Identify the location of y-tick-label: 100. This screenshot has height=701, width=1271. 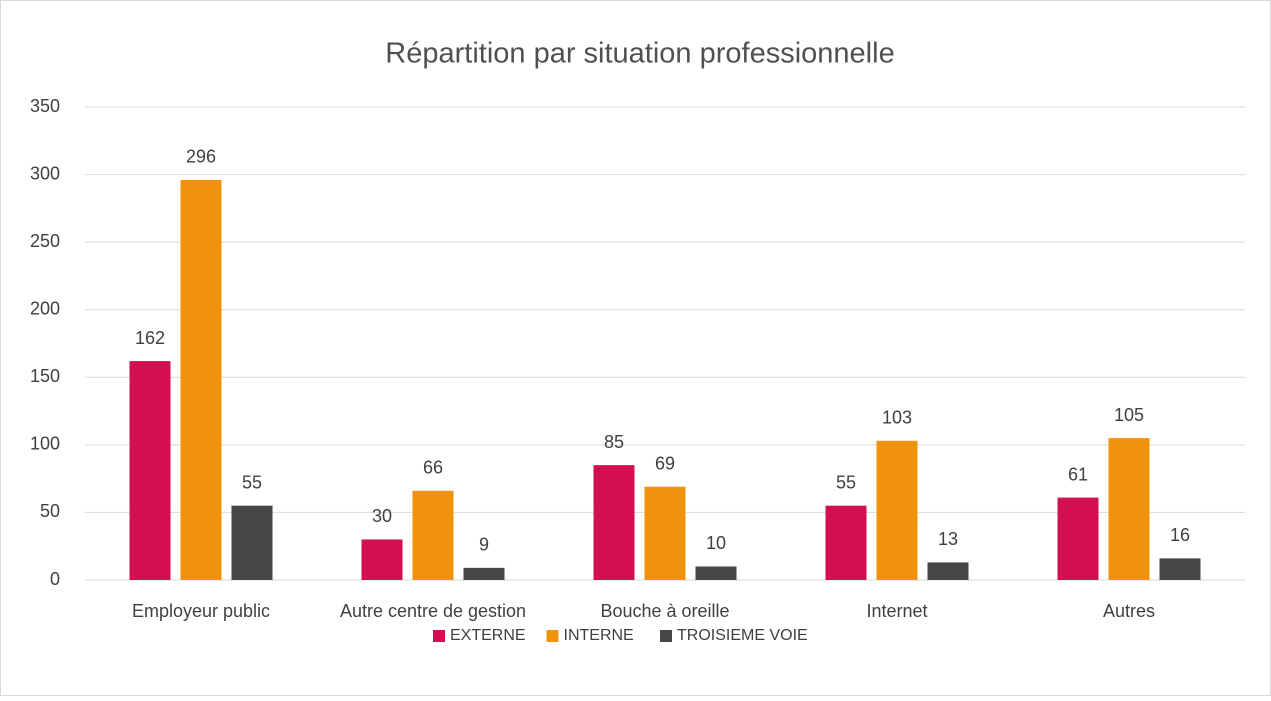
(45, 444).